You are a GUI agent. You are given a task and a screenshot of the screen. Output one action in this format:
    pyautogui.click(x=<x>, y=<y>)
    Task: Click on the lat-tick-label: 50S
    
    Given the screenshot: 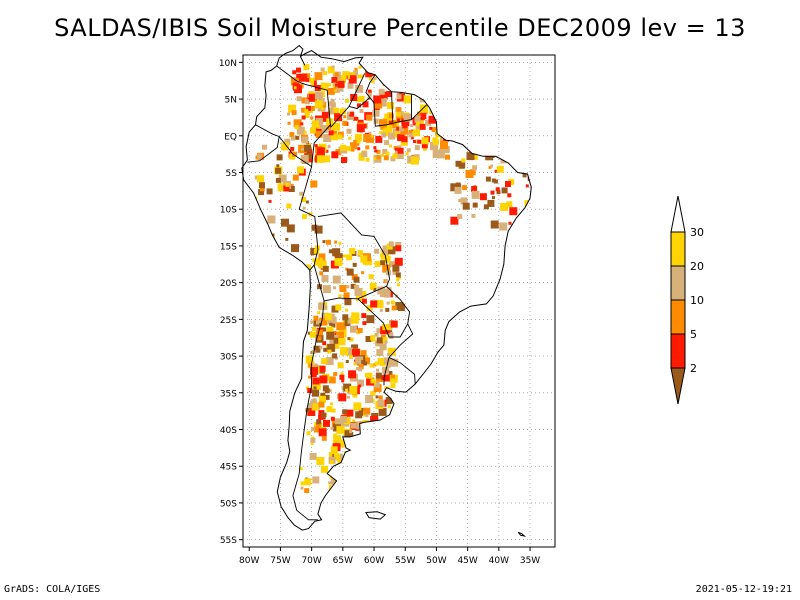 What is the action you would take?
    pyautogui.click(x=228, y=504)
    